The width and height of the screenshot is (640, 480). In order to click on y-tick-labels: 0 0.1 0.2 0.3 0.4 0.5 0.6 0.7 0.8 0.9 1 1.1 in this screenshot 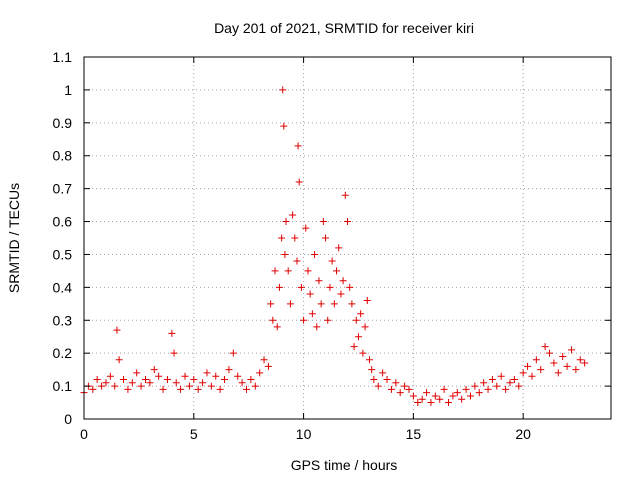, I will do `click(63, 238)`.